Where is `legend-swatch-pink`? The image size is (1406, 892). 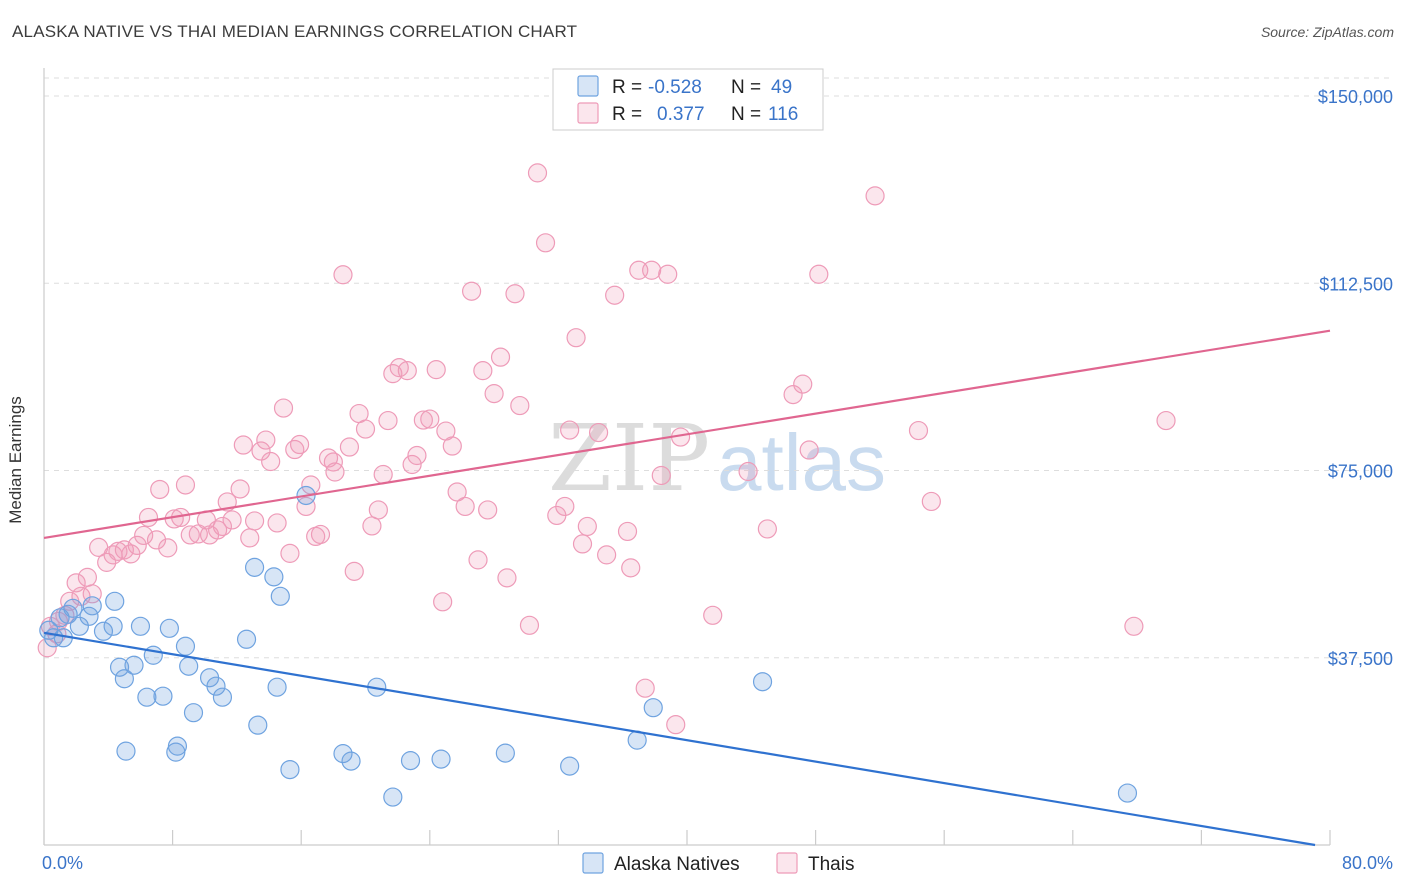 legend-swatch-pink is located at coordinates (588, 113).